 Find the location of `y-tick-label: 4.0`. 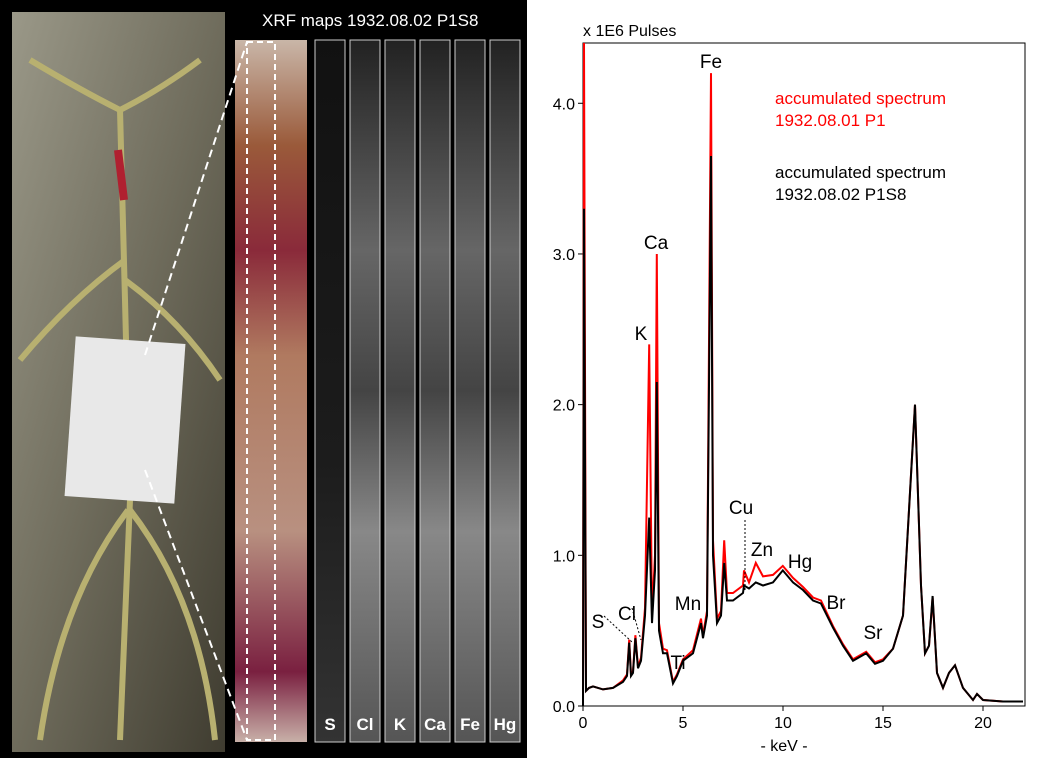

y-tick-label: 4.0 is located at coordinates (564, 104).